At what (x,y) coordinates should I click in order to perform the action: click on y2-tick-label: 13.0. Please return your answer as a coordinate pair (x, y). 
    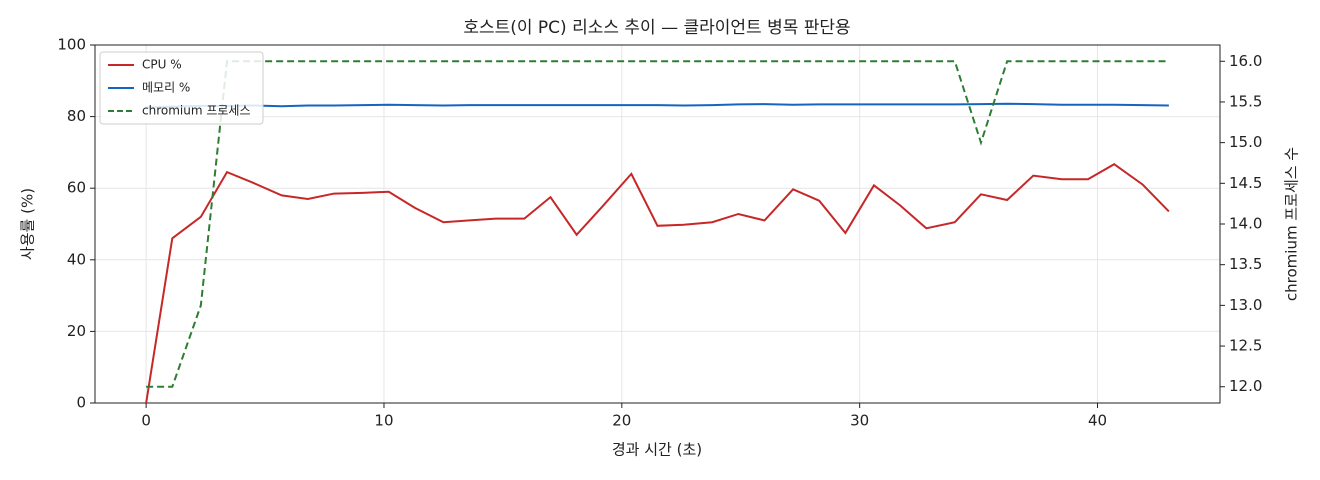
    Looking at the image, I should click on (1245, 305).